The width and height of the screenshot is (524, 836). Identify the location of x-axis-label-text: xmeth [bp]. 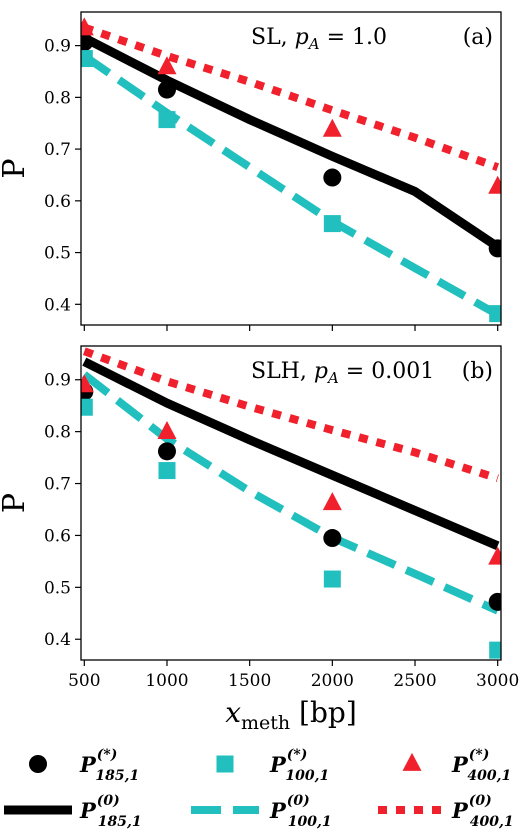
(291, 715).